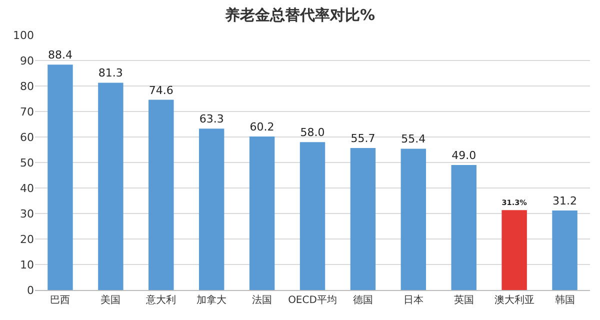  I want to click on y-tick-label: 20, so click(27, 239).